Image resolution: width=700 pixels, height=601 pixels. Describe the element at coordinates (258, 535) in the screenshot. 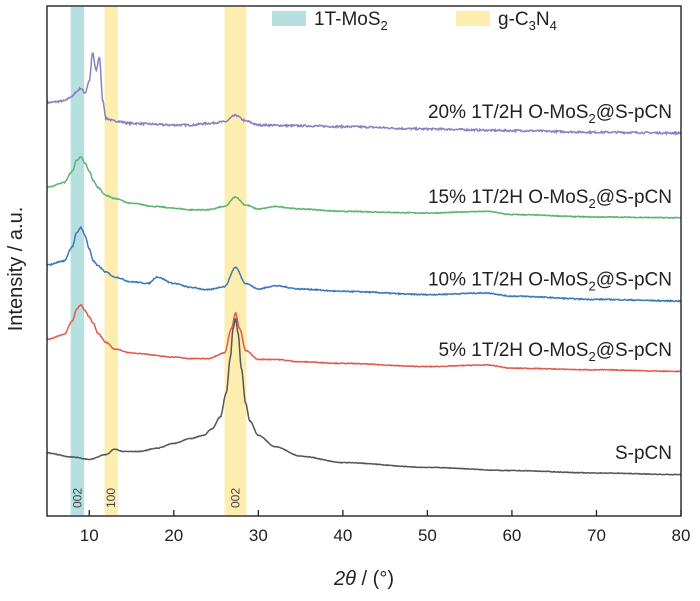

I see `x-tick-label-30: 30` at that location.